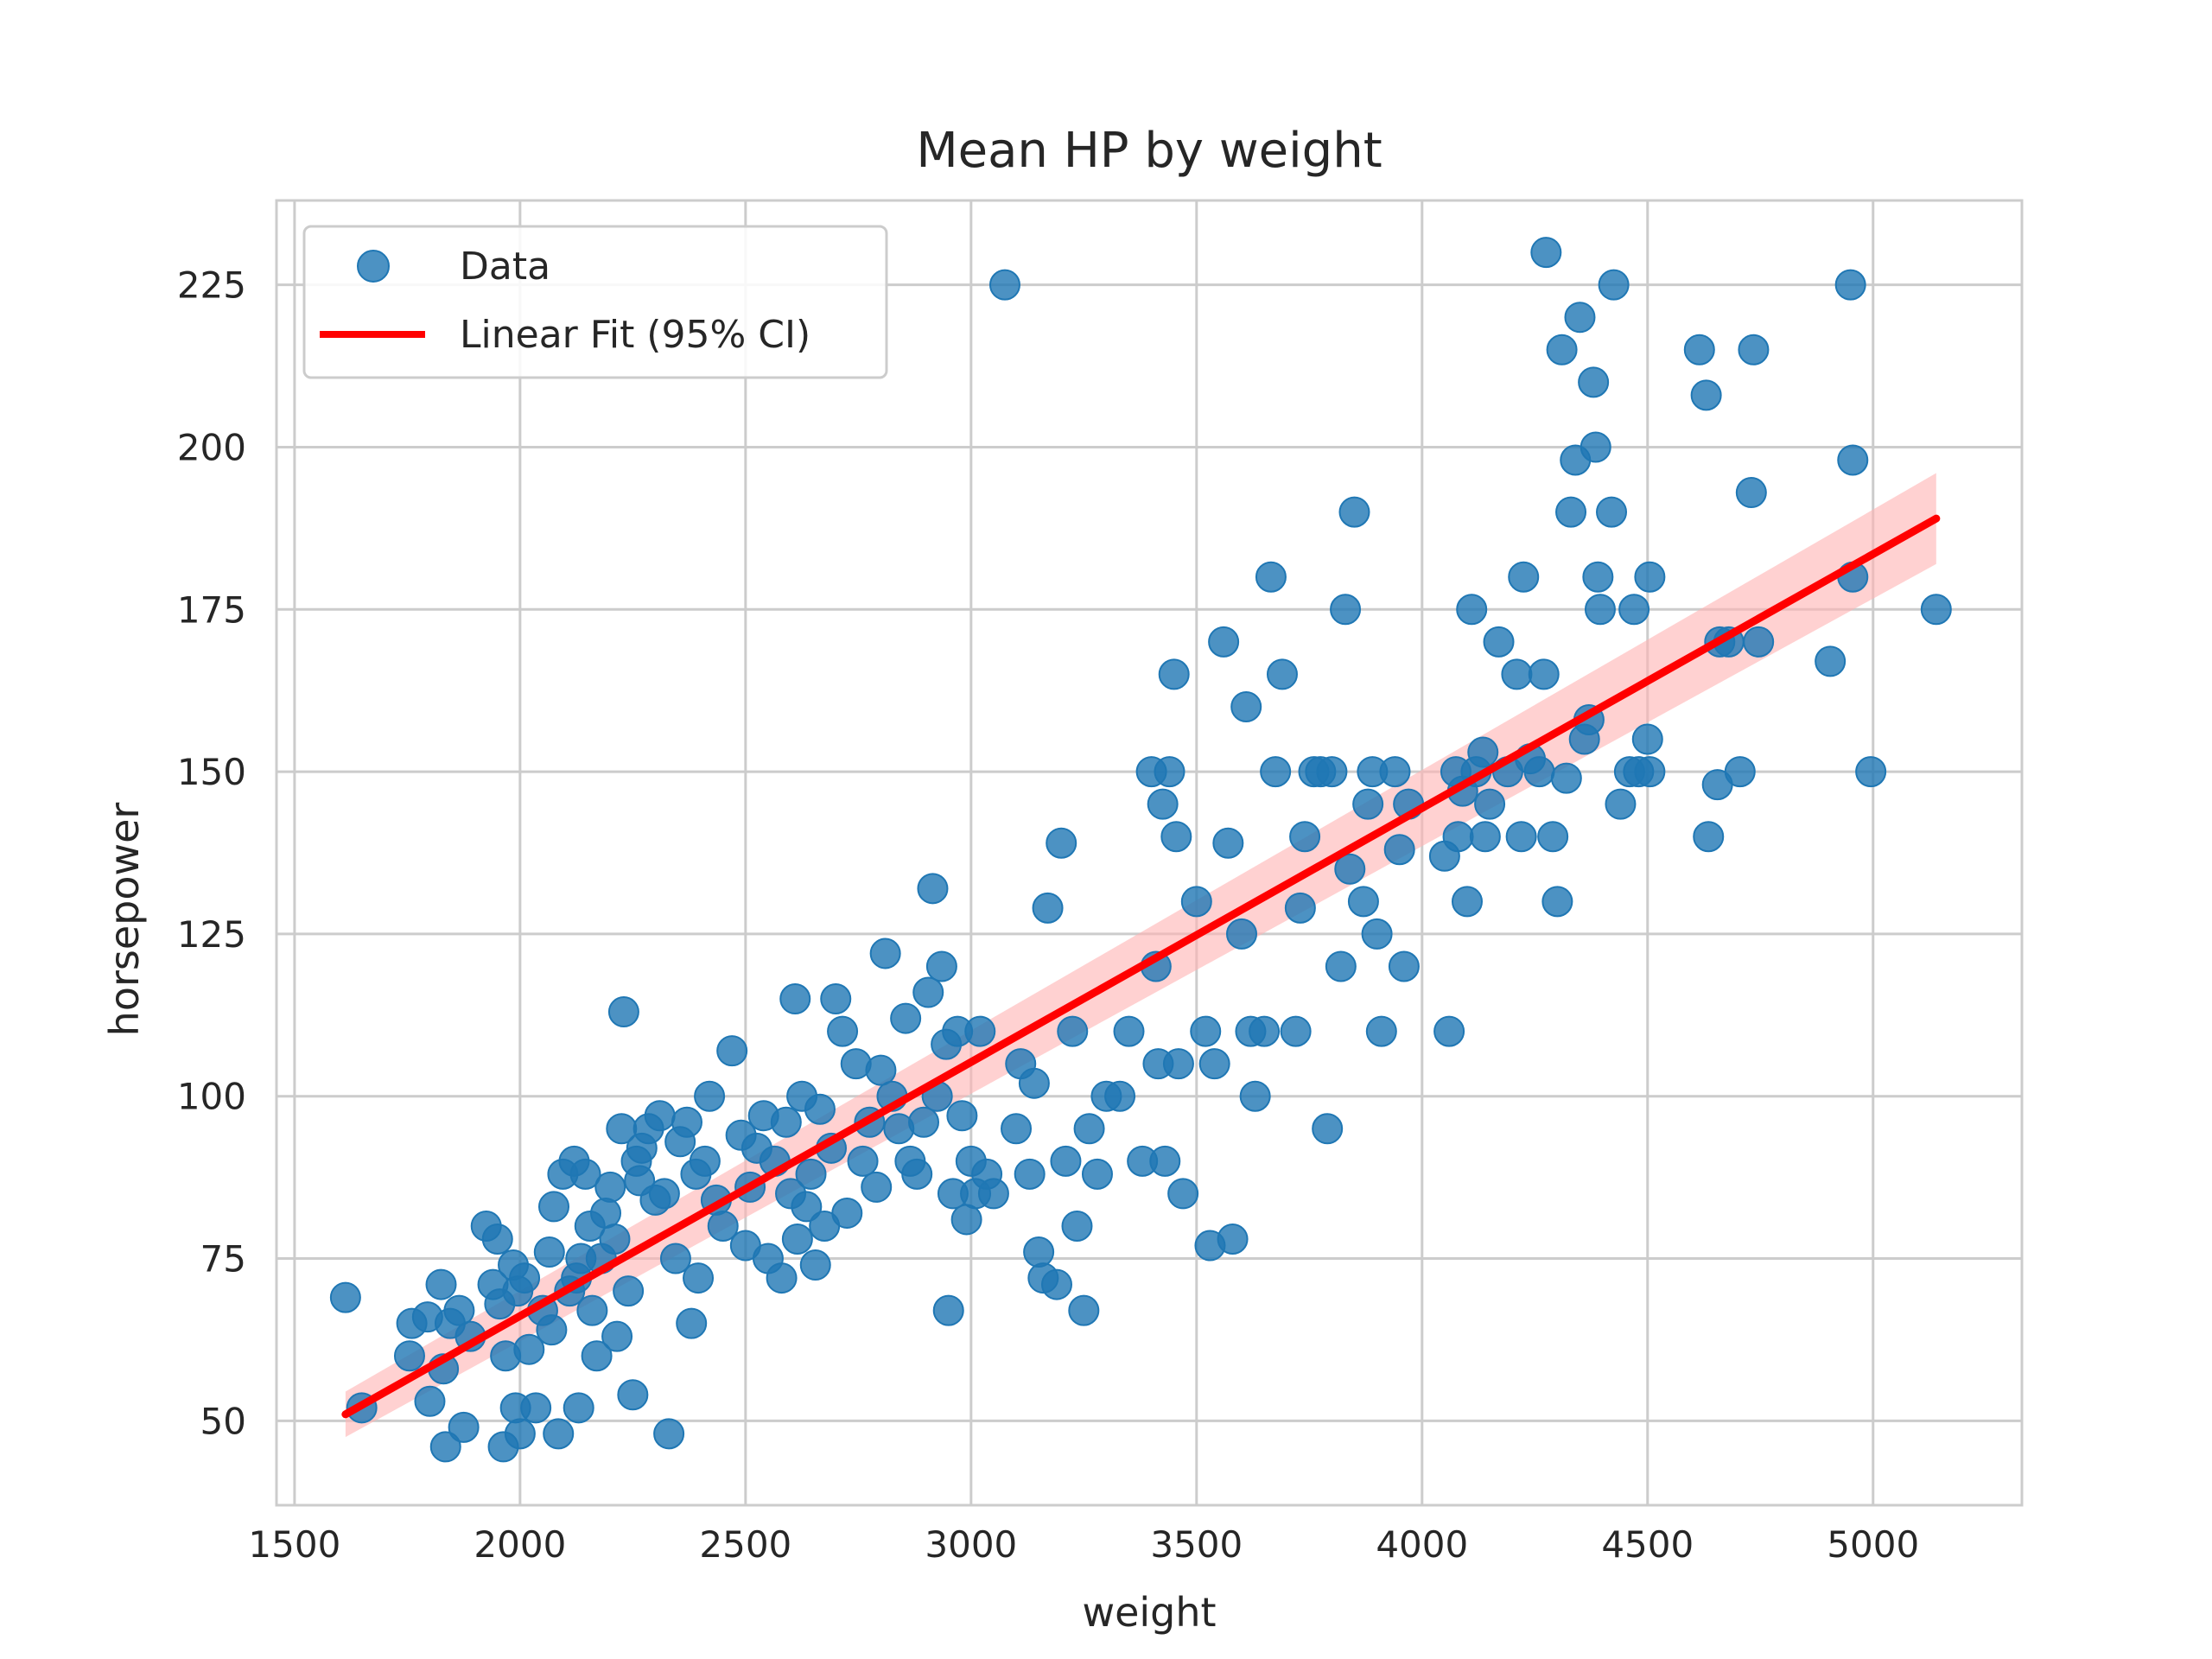 This screenshot has width=2212, height=1659. What do you see at coordinates (211, 934) in the screenshot?
I see `y-tick-label: 125` at bounding box center [211, 934].